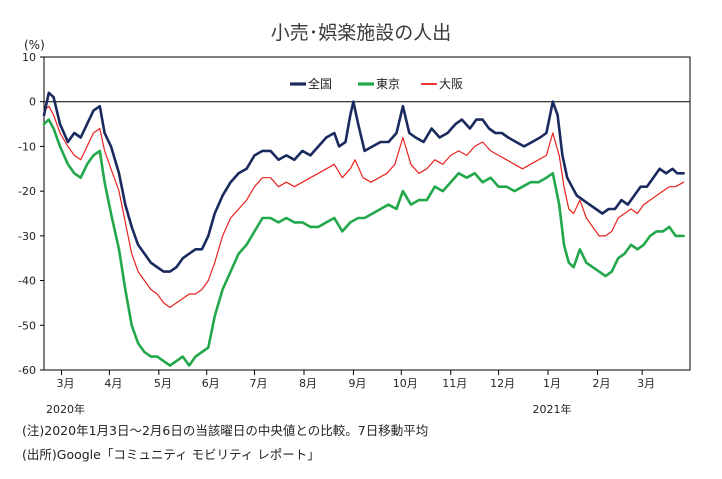  I want to click on y-axis-unit: (%), so click(34, 45).